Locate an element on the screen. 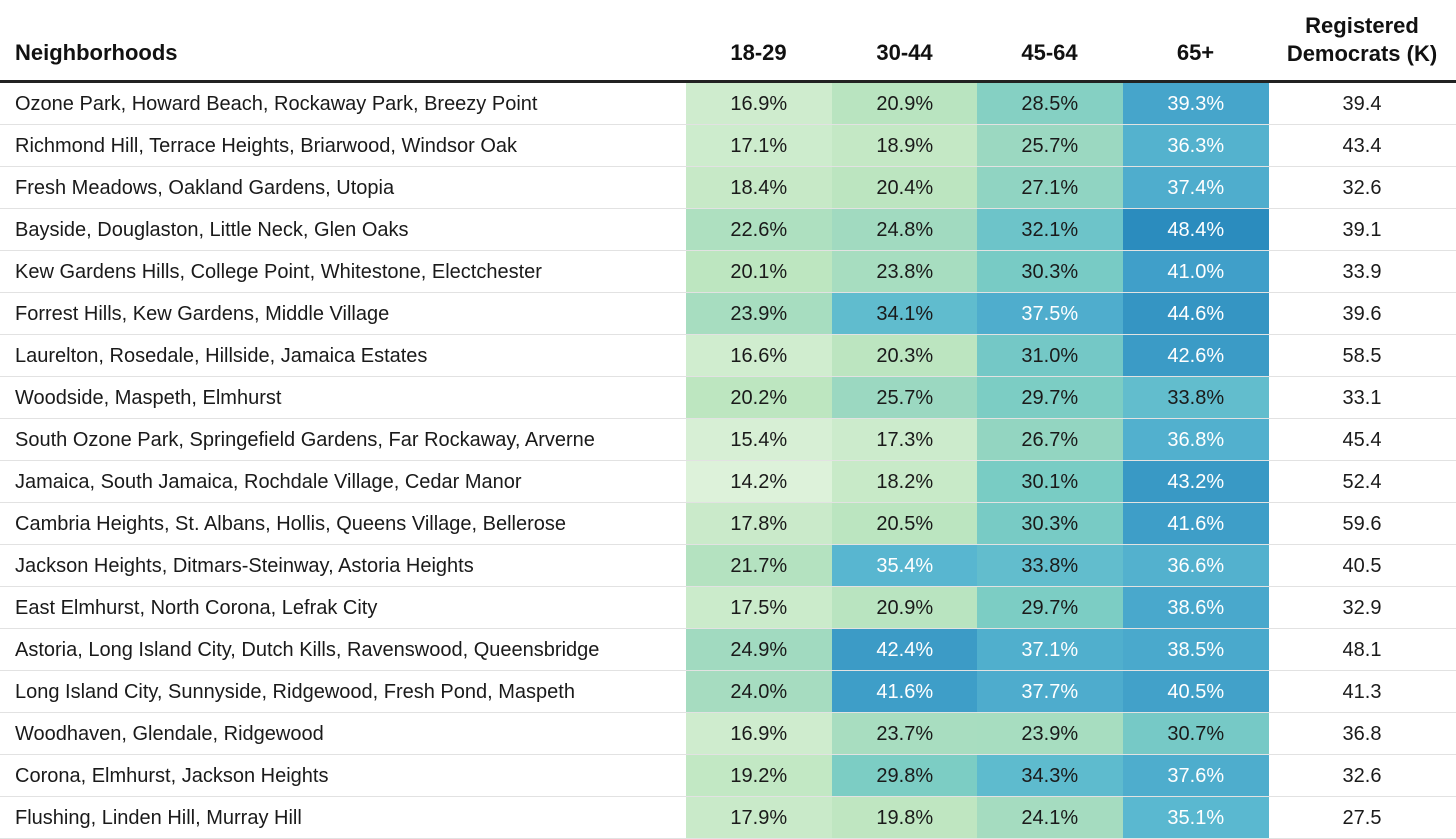  header-neighborhoods: Neighborhoods is located at coordinates (96, 52).